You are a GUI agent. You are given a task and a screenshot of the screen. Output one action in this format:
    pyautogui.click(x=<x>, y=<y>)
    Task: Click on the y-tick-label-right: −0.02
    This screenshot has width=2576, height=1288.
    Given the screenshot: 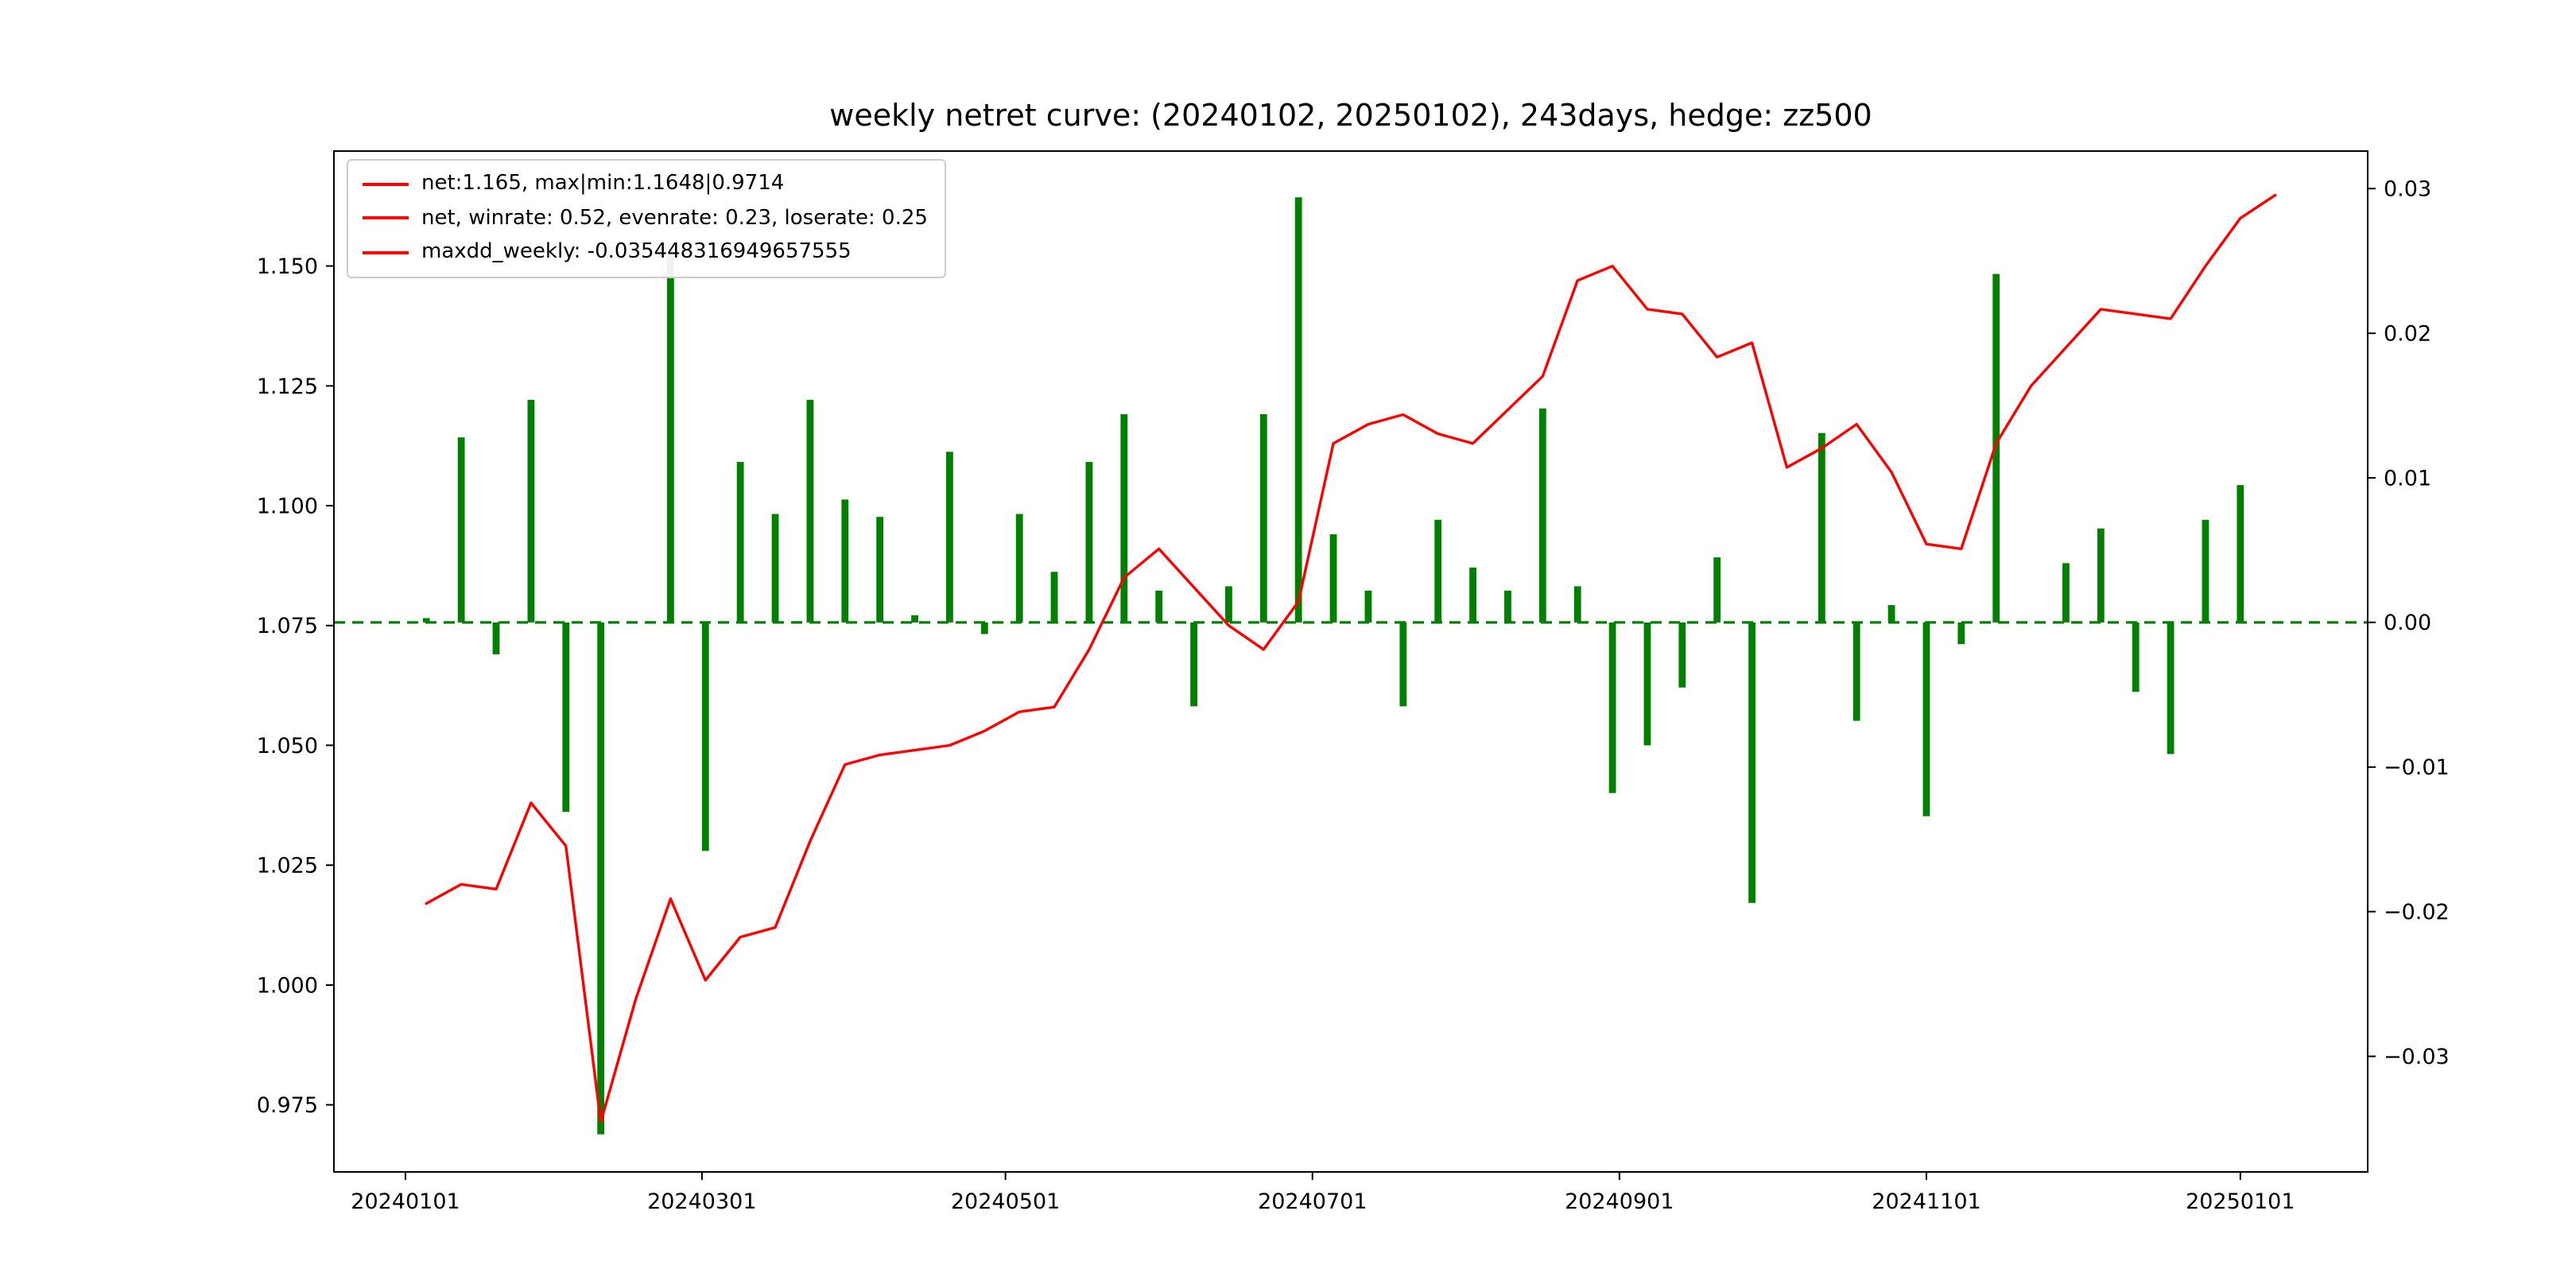 What is the action you would take?
    pyautogui.click(x=2417, y=913)
    